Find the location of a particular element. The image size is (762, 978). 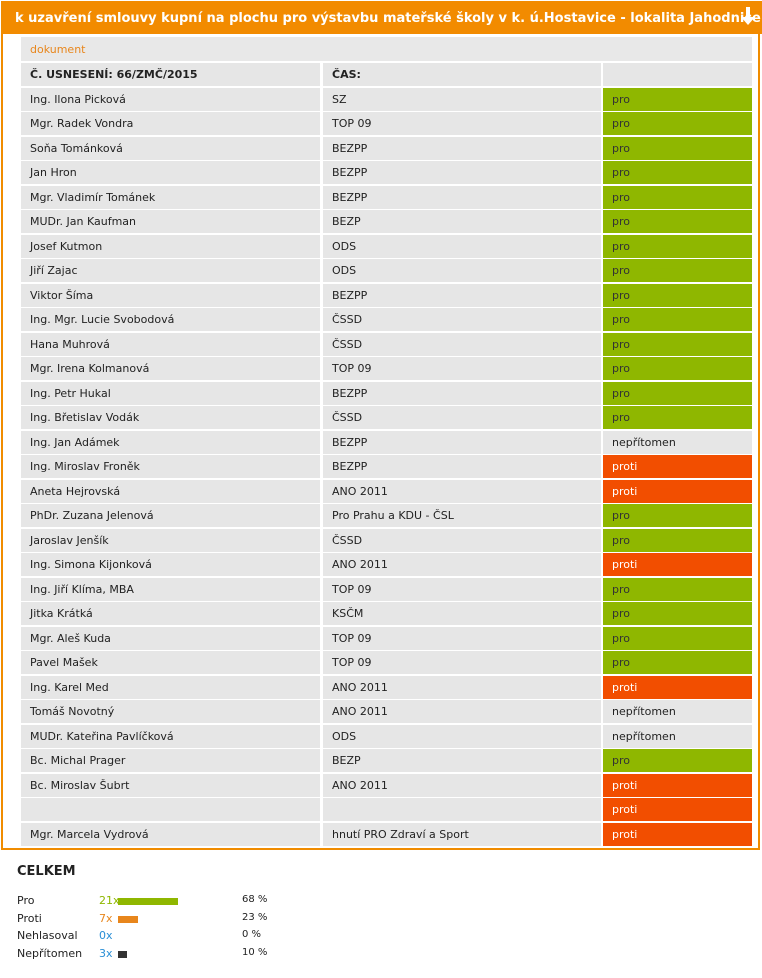

table-row: Mgr. Radek Vondra TOP 09 pro is located at coordinates (386, 124).